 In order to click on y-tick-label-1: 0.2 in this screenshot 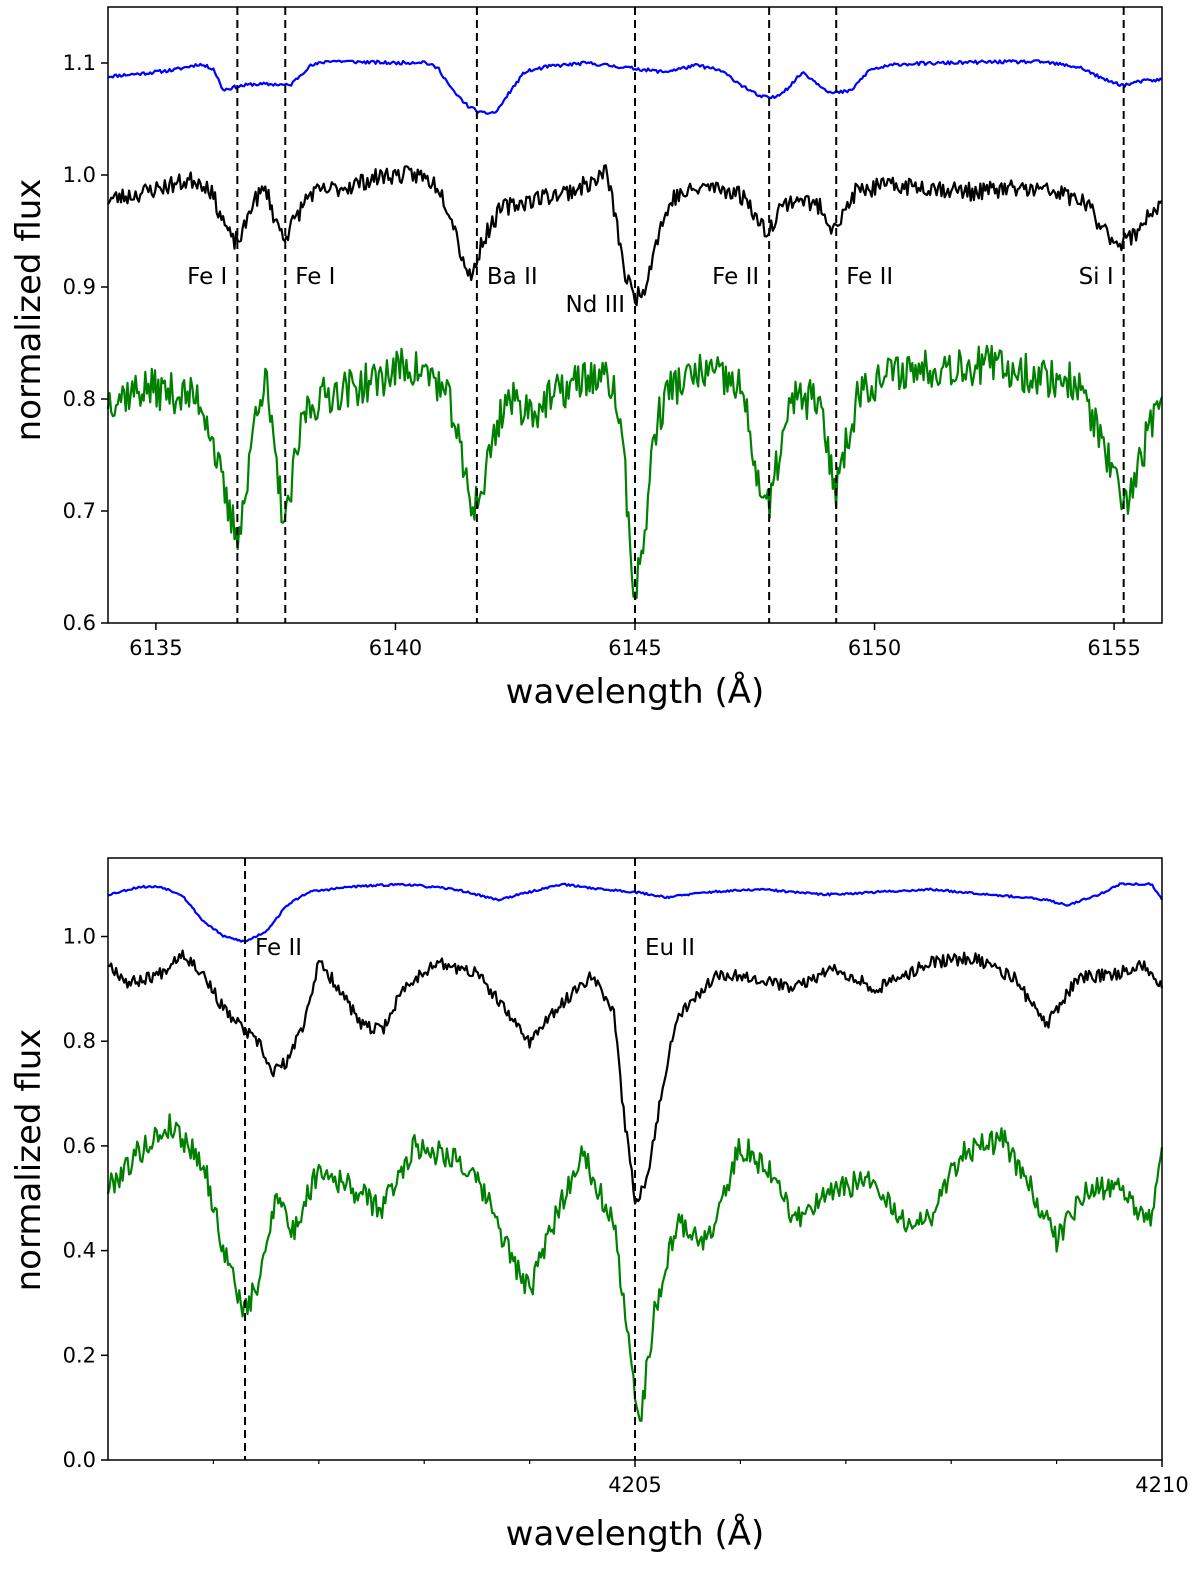, I will do `click(79, 1355)`.